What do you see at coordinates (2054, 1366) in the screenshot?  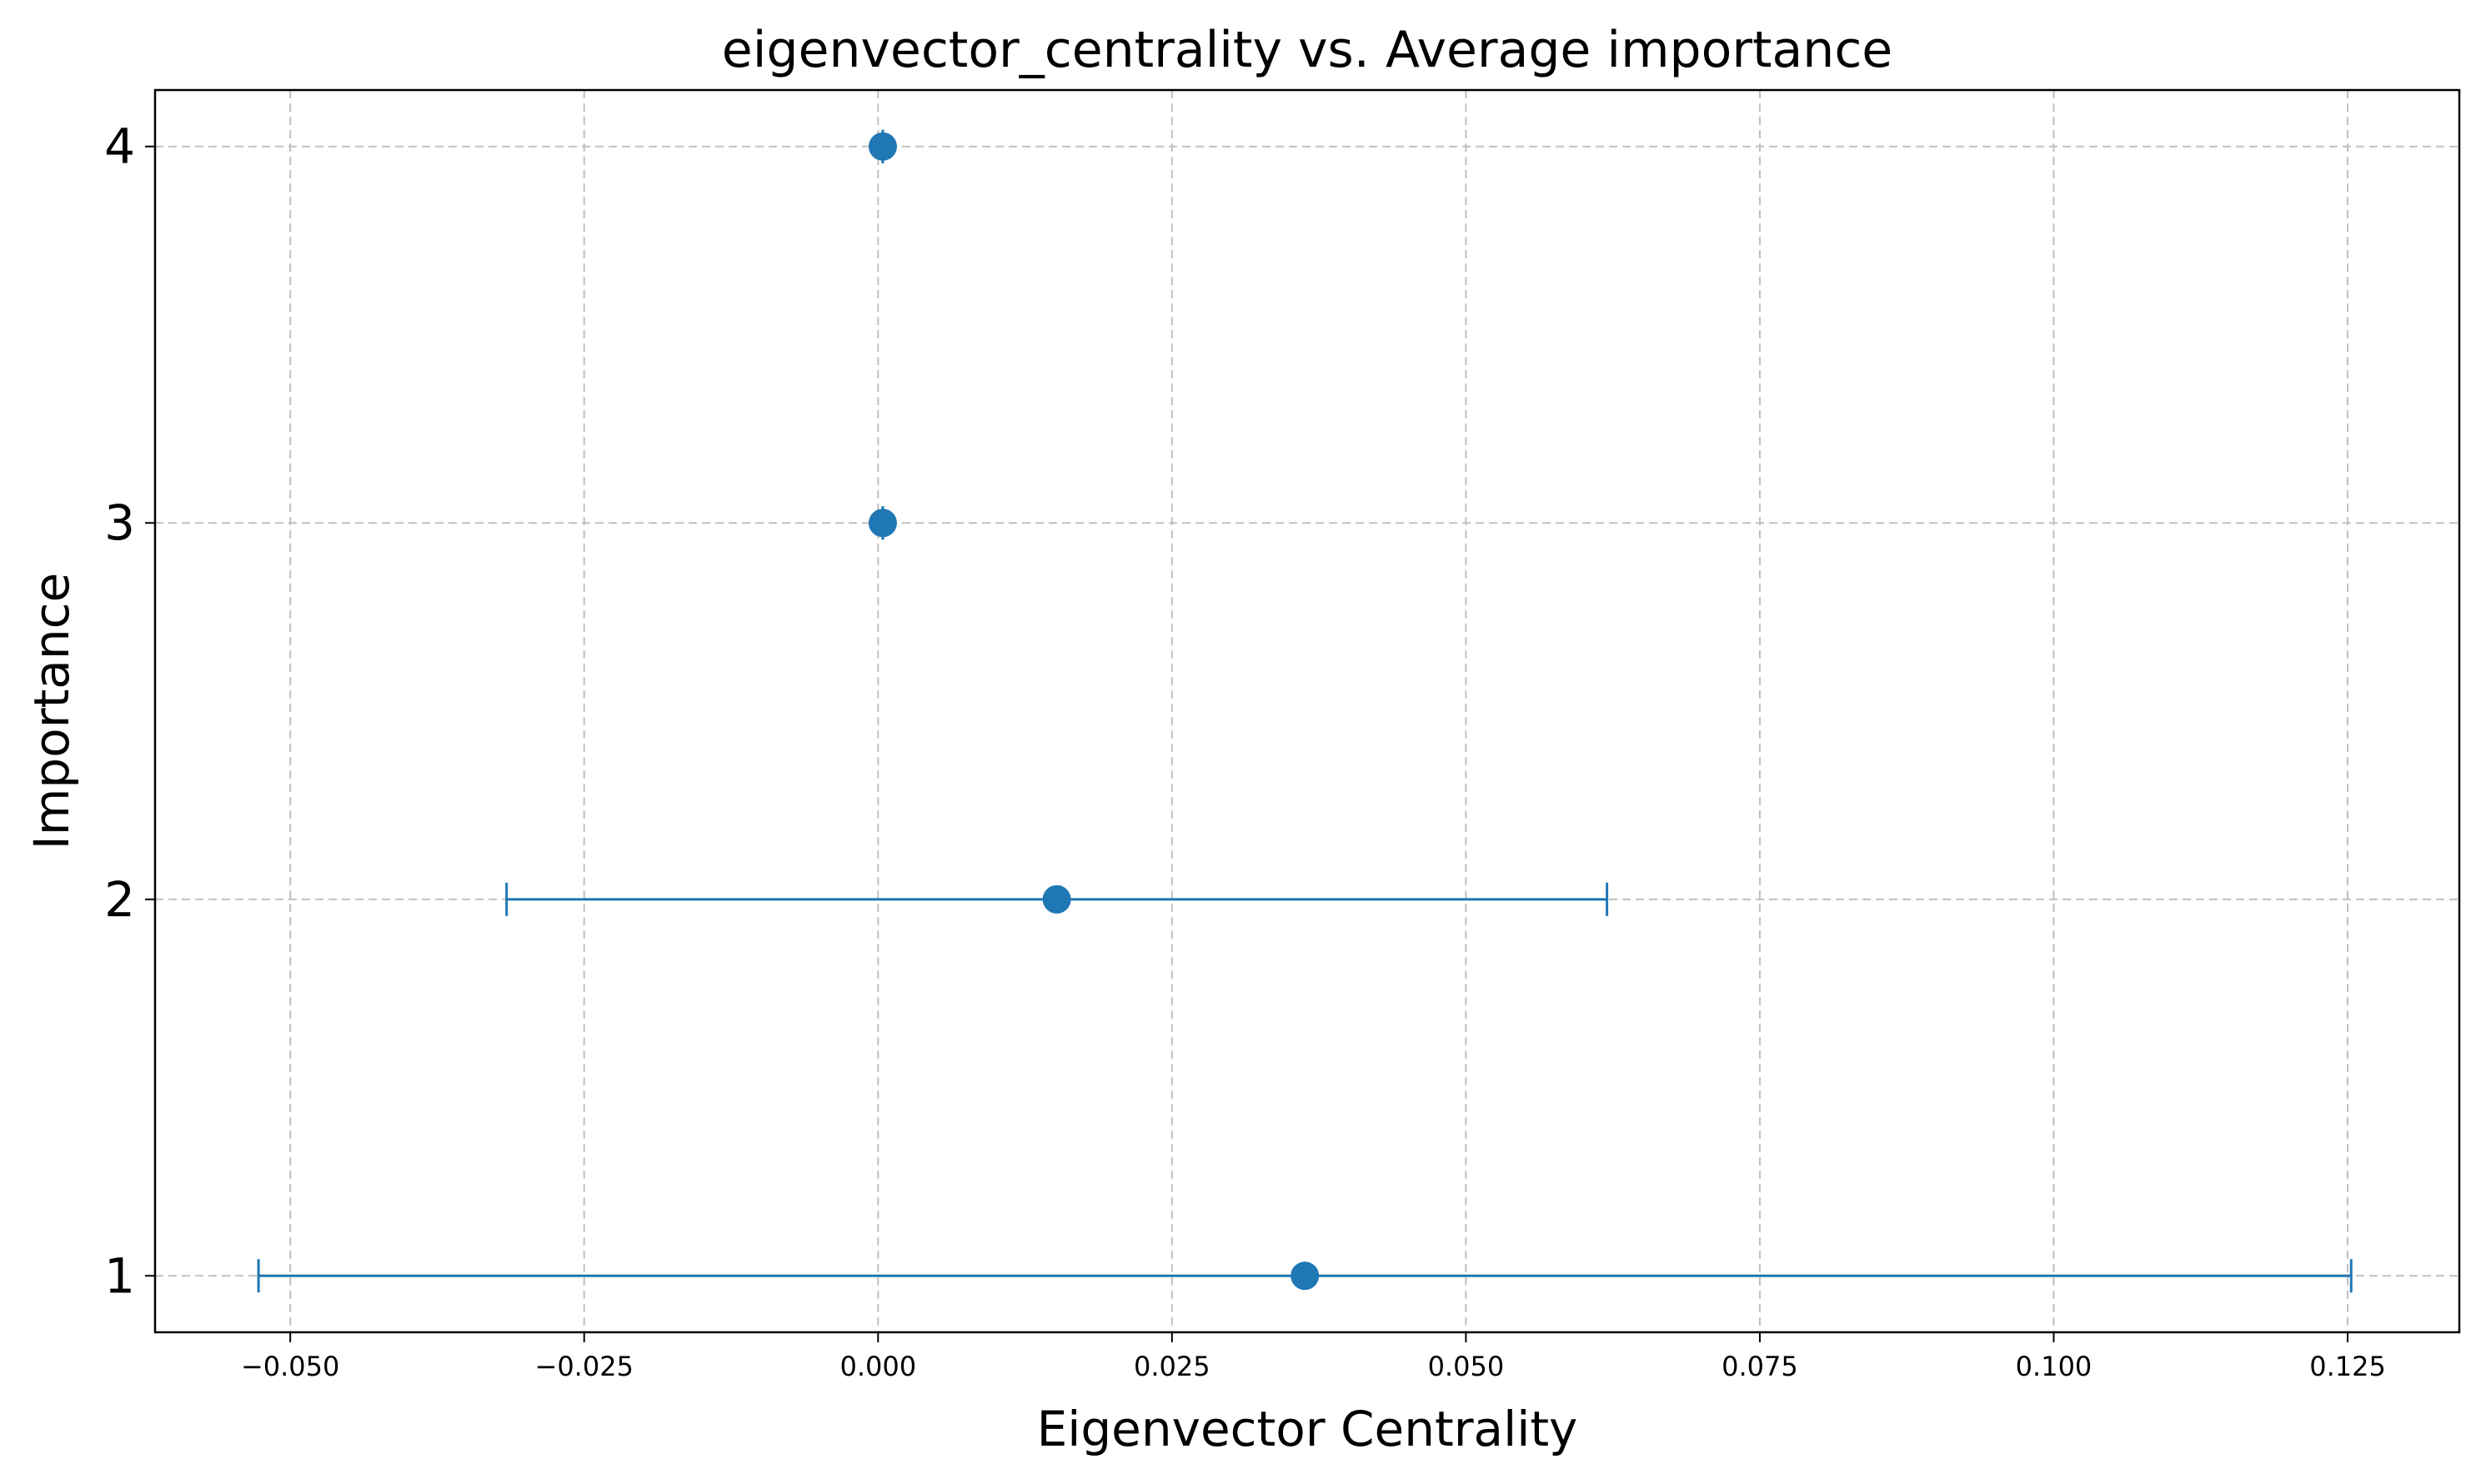 I see `x-tick-label: 0.100` at bounding box center [2054, 1366].